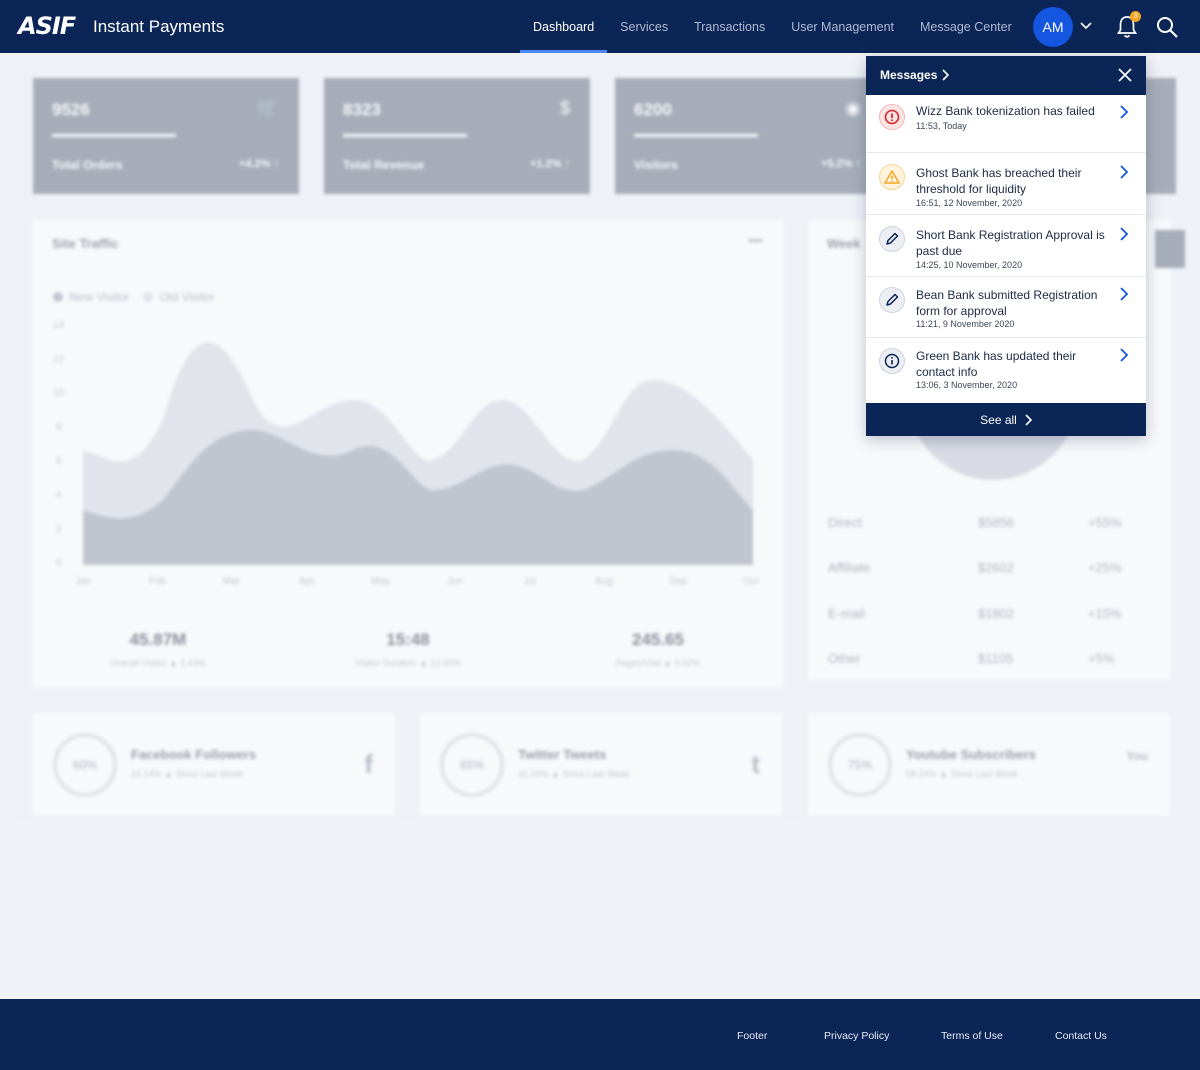 The image size is (1200, 1070). I want to click on nav-message-center: Message Center, so click(966, 26).